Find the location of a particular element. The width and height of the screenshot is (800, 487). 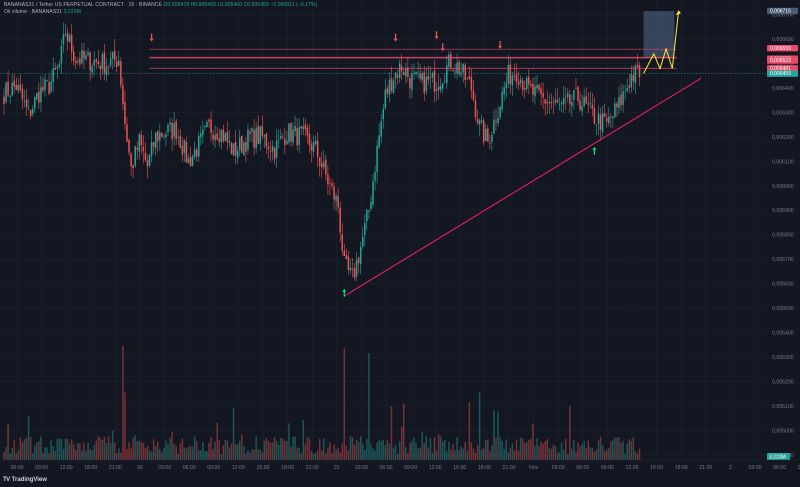

target-zone-box is located at coordinates (659, 34).